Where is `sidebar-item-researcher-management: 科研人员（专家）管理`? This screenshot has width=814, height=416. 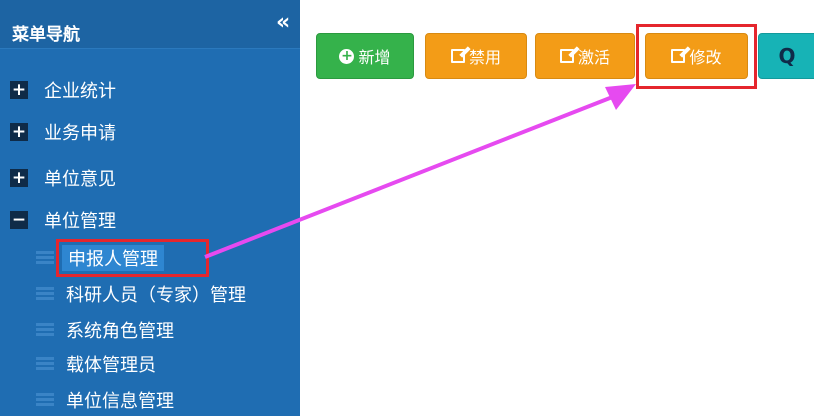
sidebar-item-researcher-management: 科研人员（专家）管理 is located at coordinates (141, 294).